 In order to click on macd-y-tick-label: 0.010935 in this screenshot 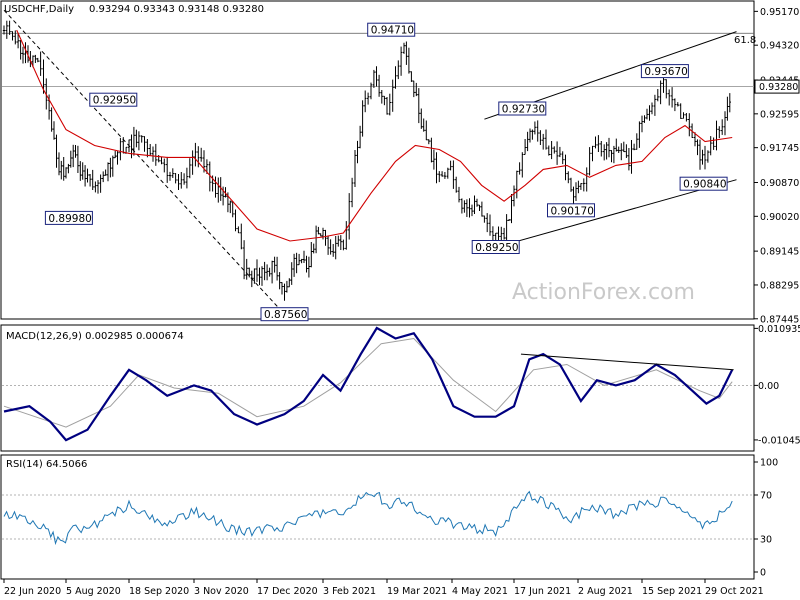, I will do `click(779, 329)`.